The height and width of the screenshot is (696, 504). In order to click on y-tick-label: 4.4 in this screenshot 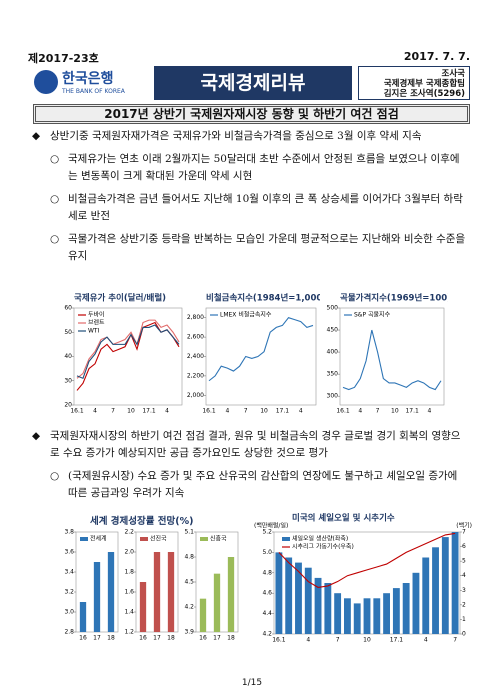, I will do `click(267, 613)`.